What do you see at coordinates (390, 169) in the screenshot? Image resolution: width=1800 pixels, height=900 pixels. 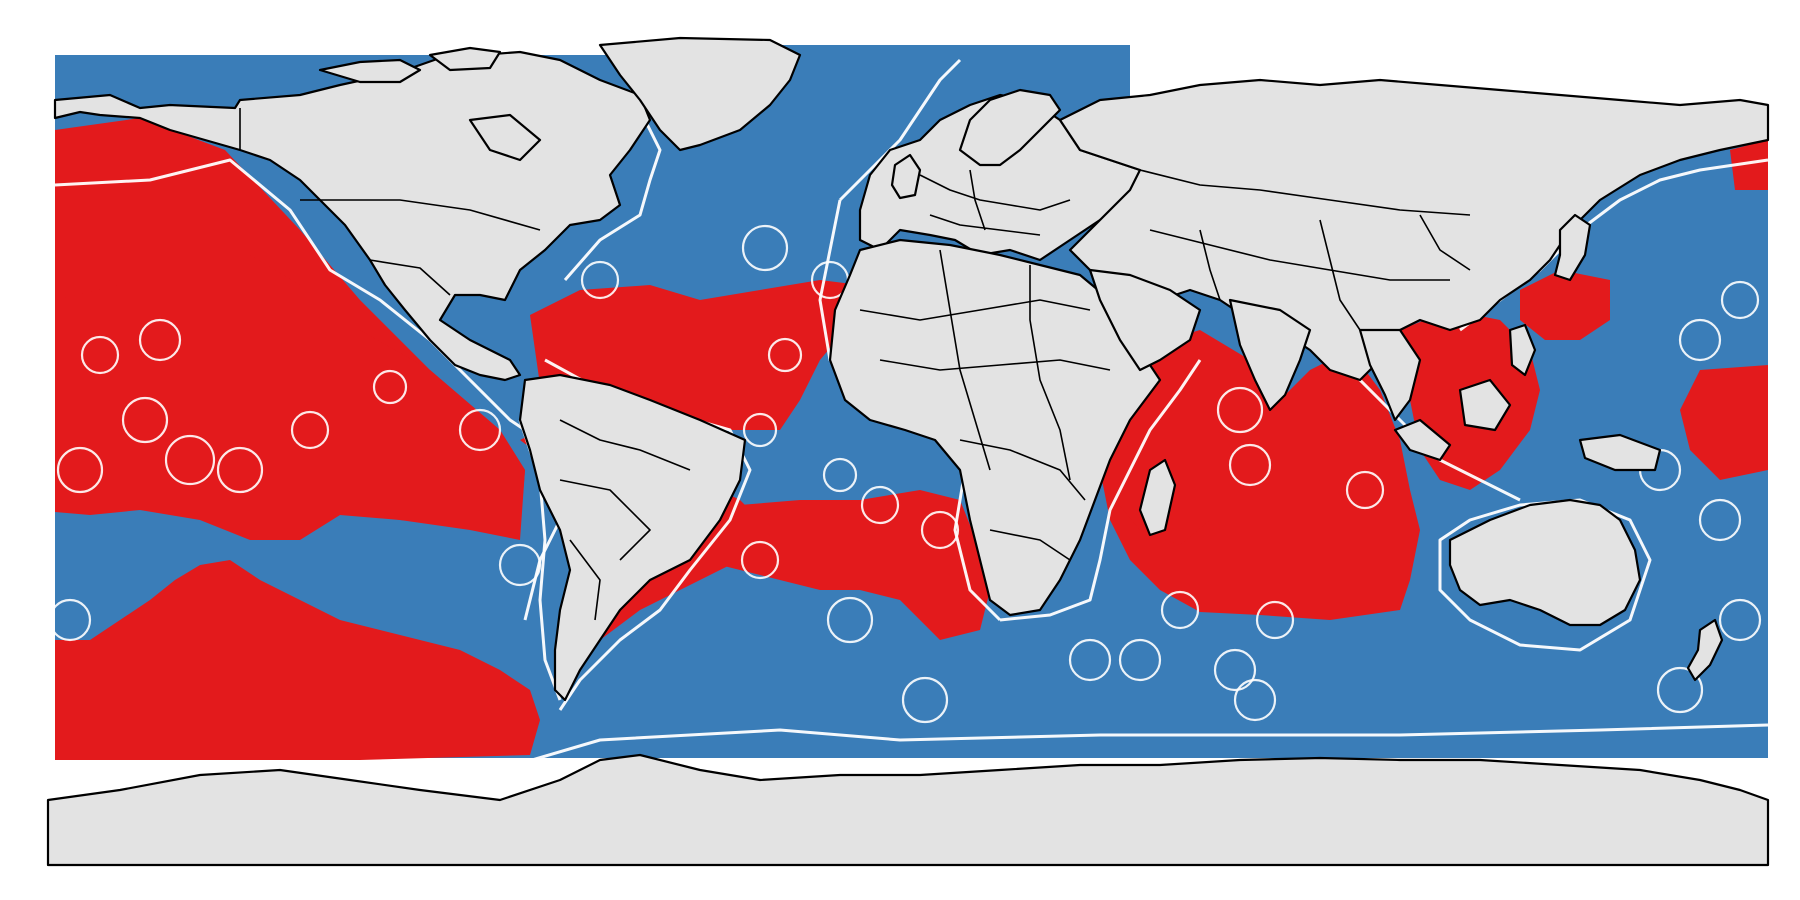 I see `border-canada-us` at bounding box center [390, 169].